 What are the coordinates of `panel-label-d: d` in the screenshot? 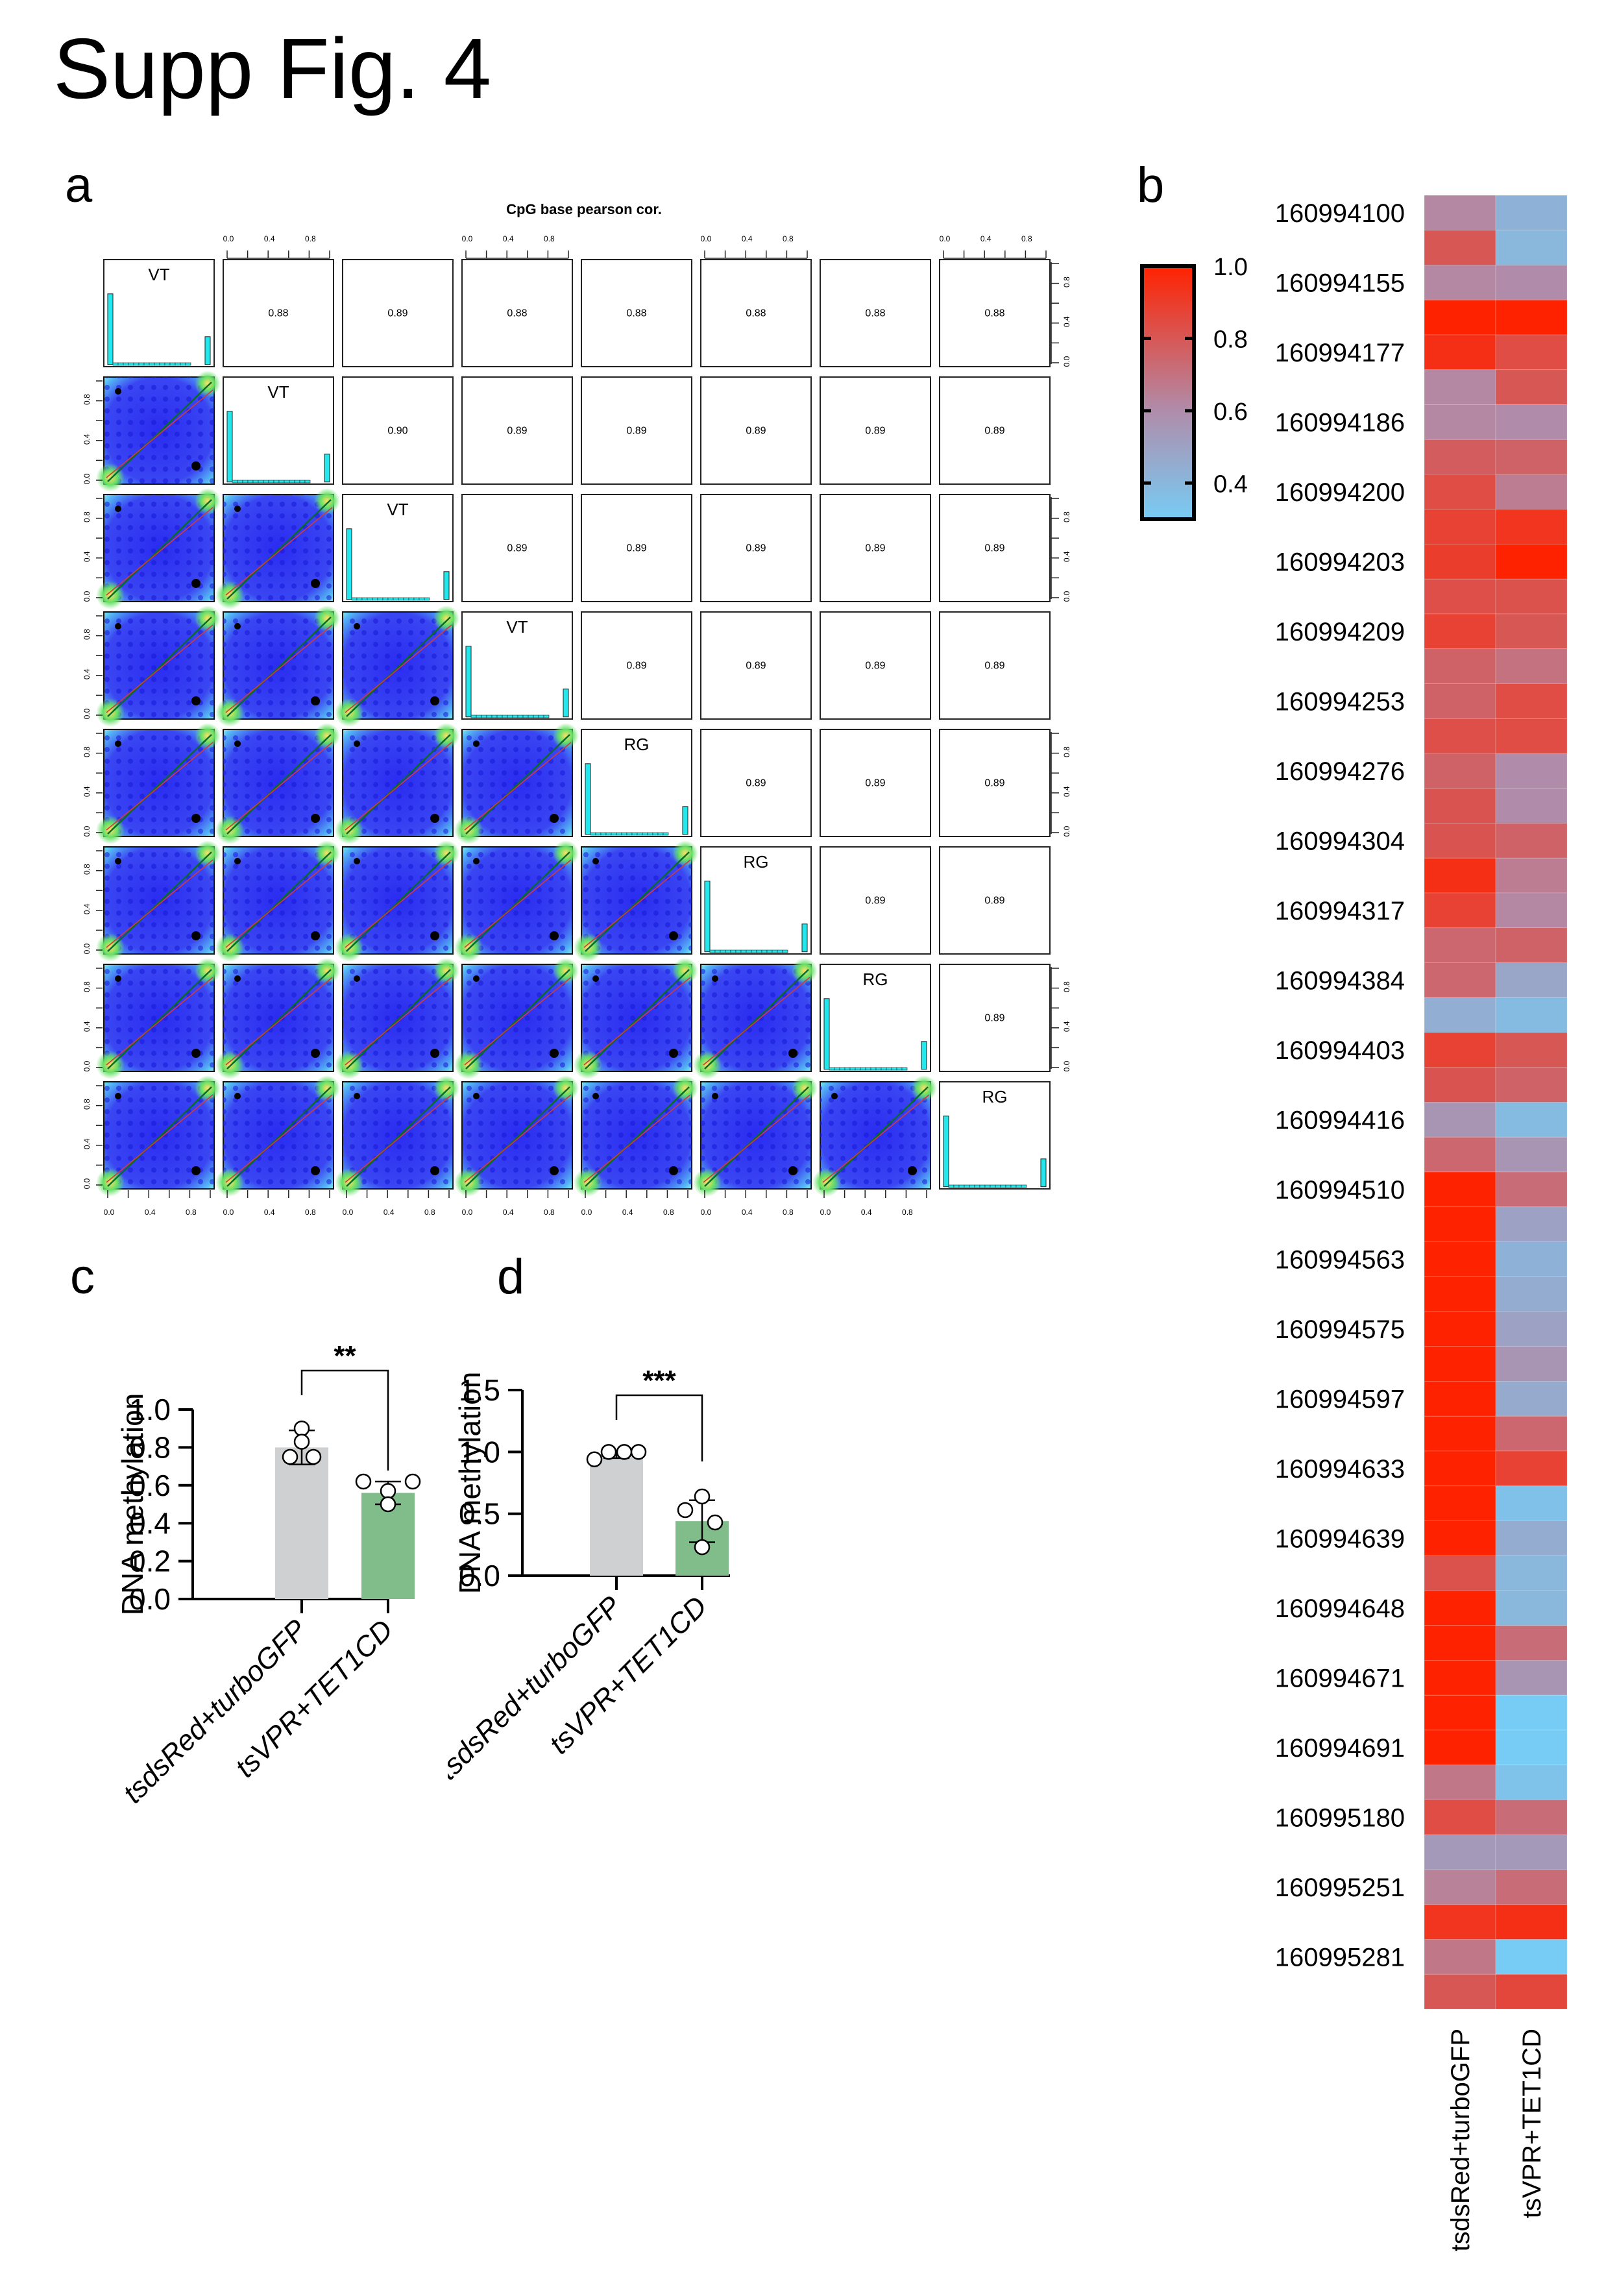 It's located at (511, 1276).